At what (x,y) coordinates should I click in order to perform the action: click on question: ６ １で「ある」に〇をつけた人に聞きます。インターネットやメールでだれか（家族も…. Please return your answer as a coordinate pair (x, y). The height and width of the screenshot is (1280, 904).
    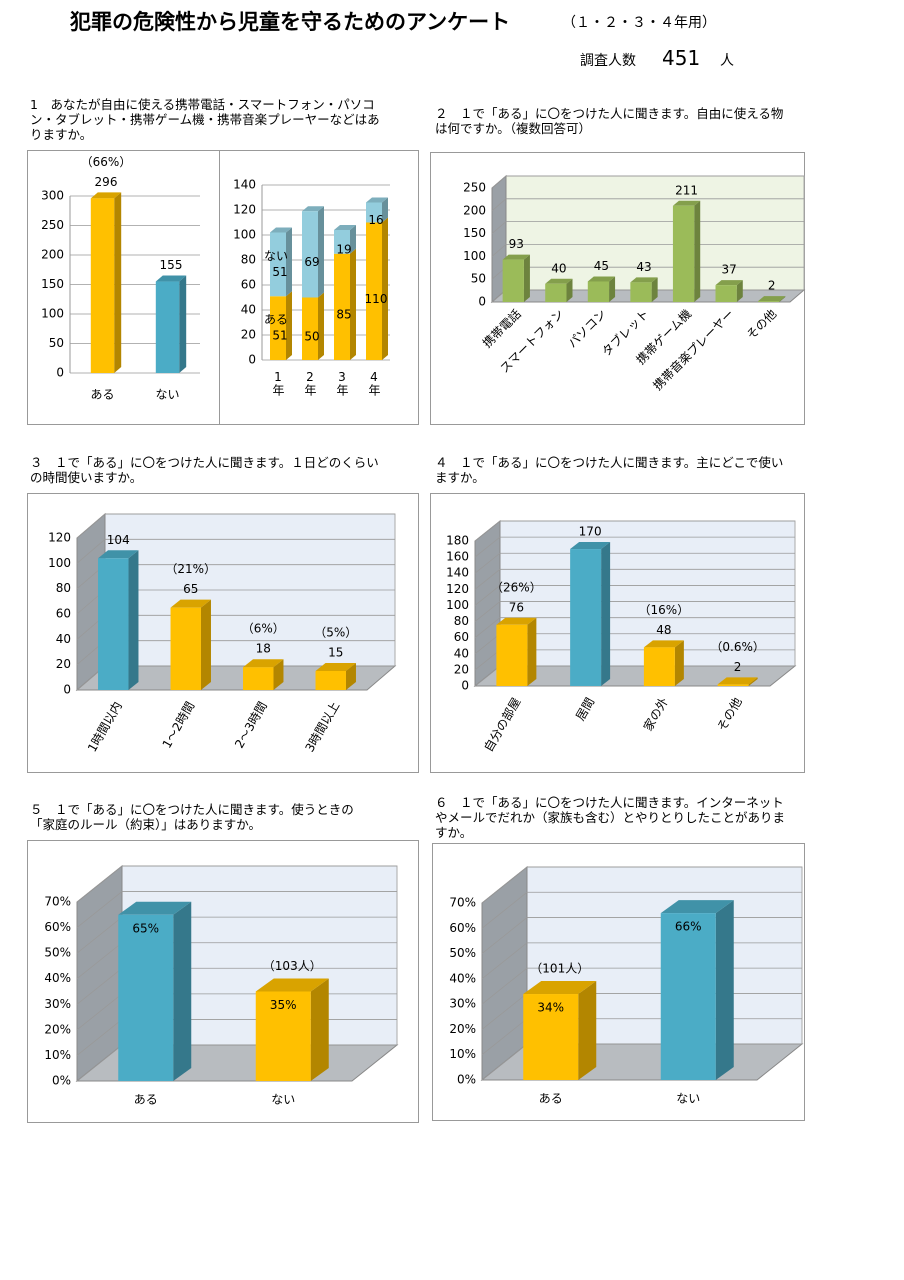
    Looking at the image, I should click on (610, 817).